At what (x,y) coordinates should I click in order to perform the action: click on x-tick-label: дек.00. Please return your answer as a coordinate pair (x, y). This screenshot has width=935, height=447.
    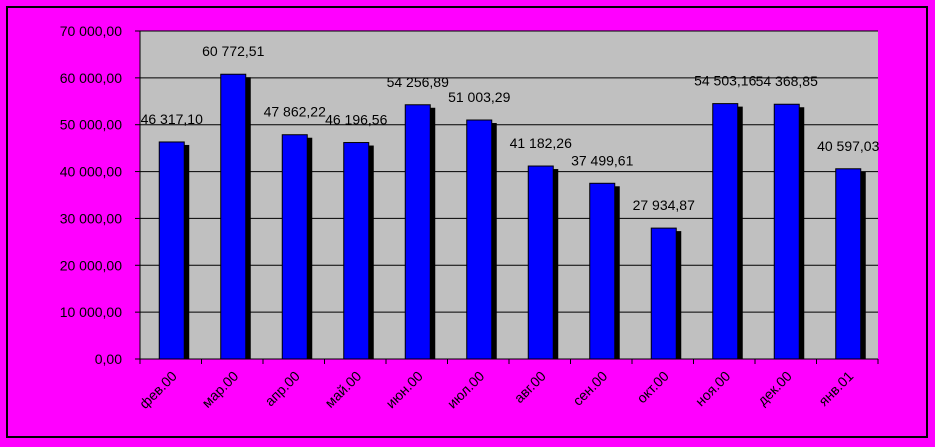
    Looking at the image, I should click on (774, 388).